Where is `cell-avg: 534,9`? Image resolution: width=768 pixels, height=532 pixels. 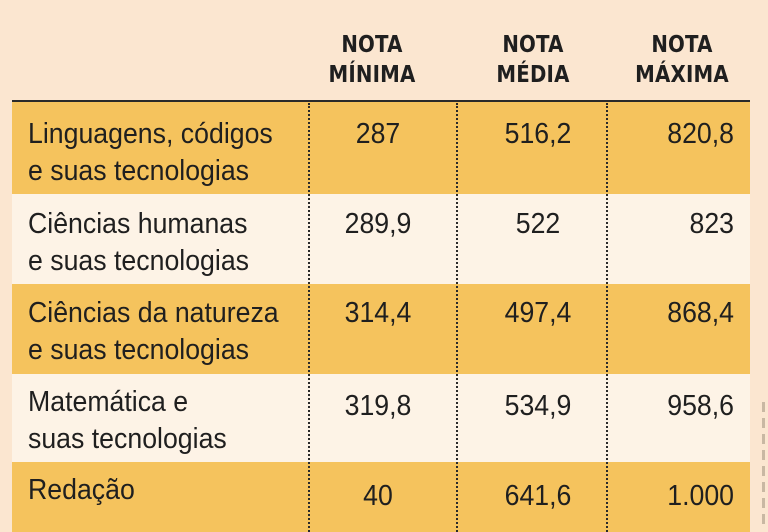
cell-avg: 534,9 is located at coordinates (538, 406).